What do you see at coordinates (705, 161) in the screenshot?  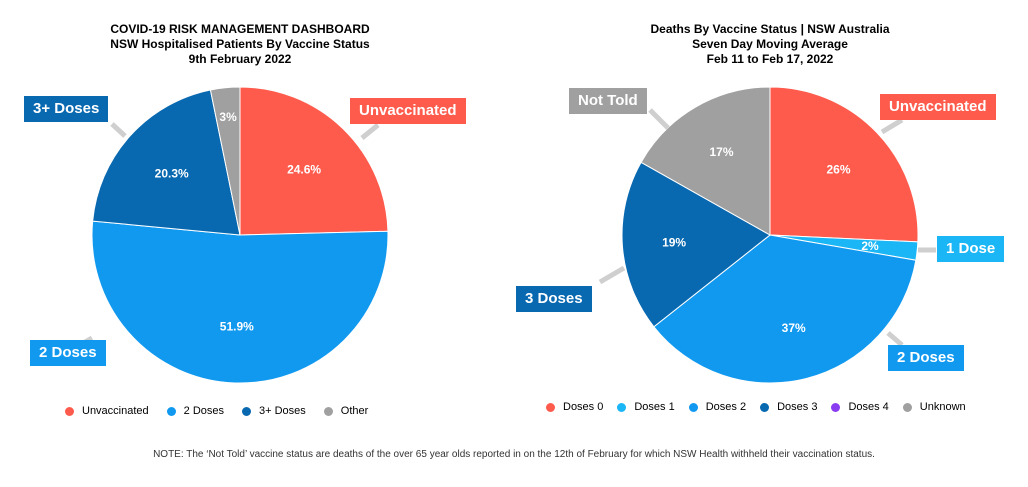 I see `pie-slice-unknown` at bounding box center [705, 161].